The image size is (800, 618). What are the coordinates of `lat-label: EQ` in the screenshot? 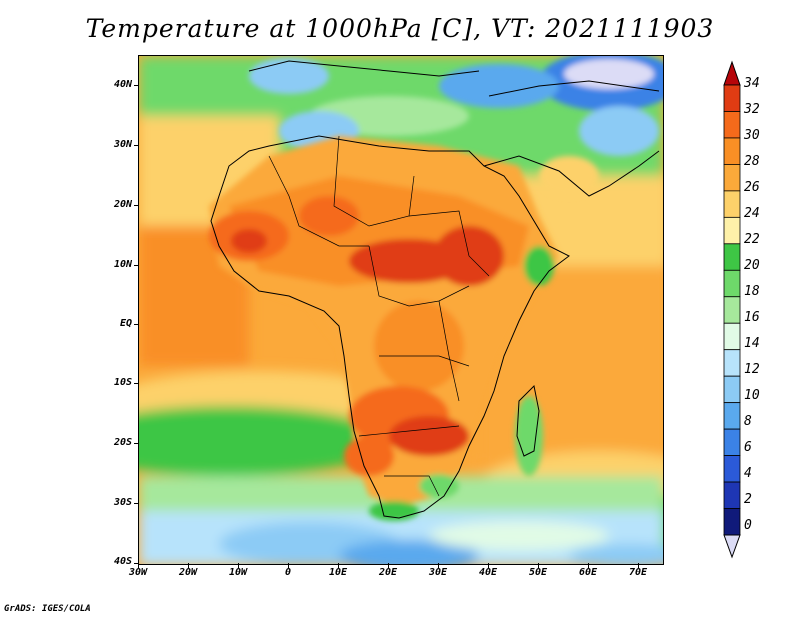 It's located at (125, 323).